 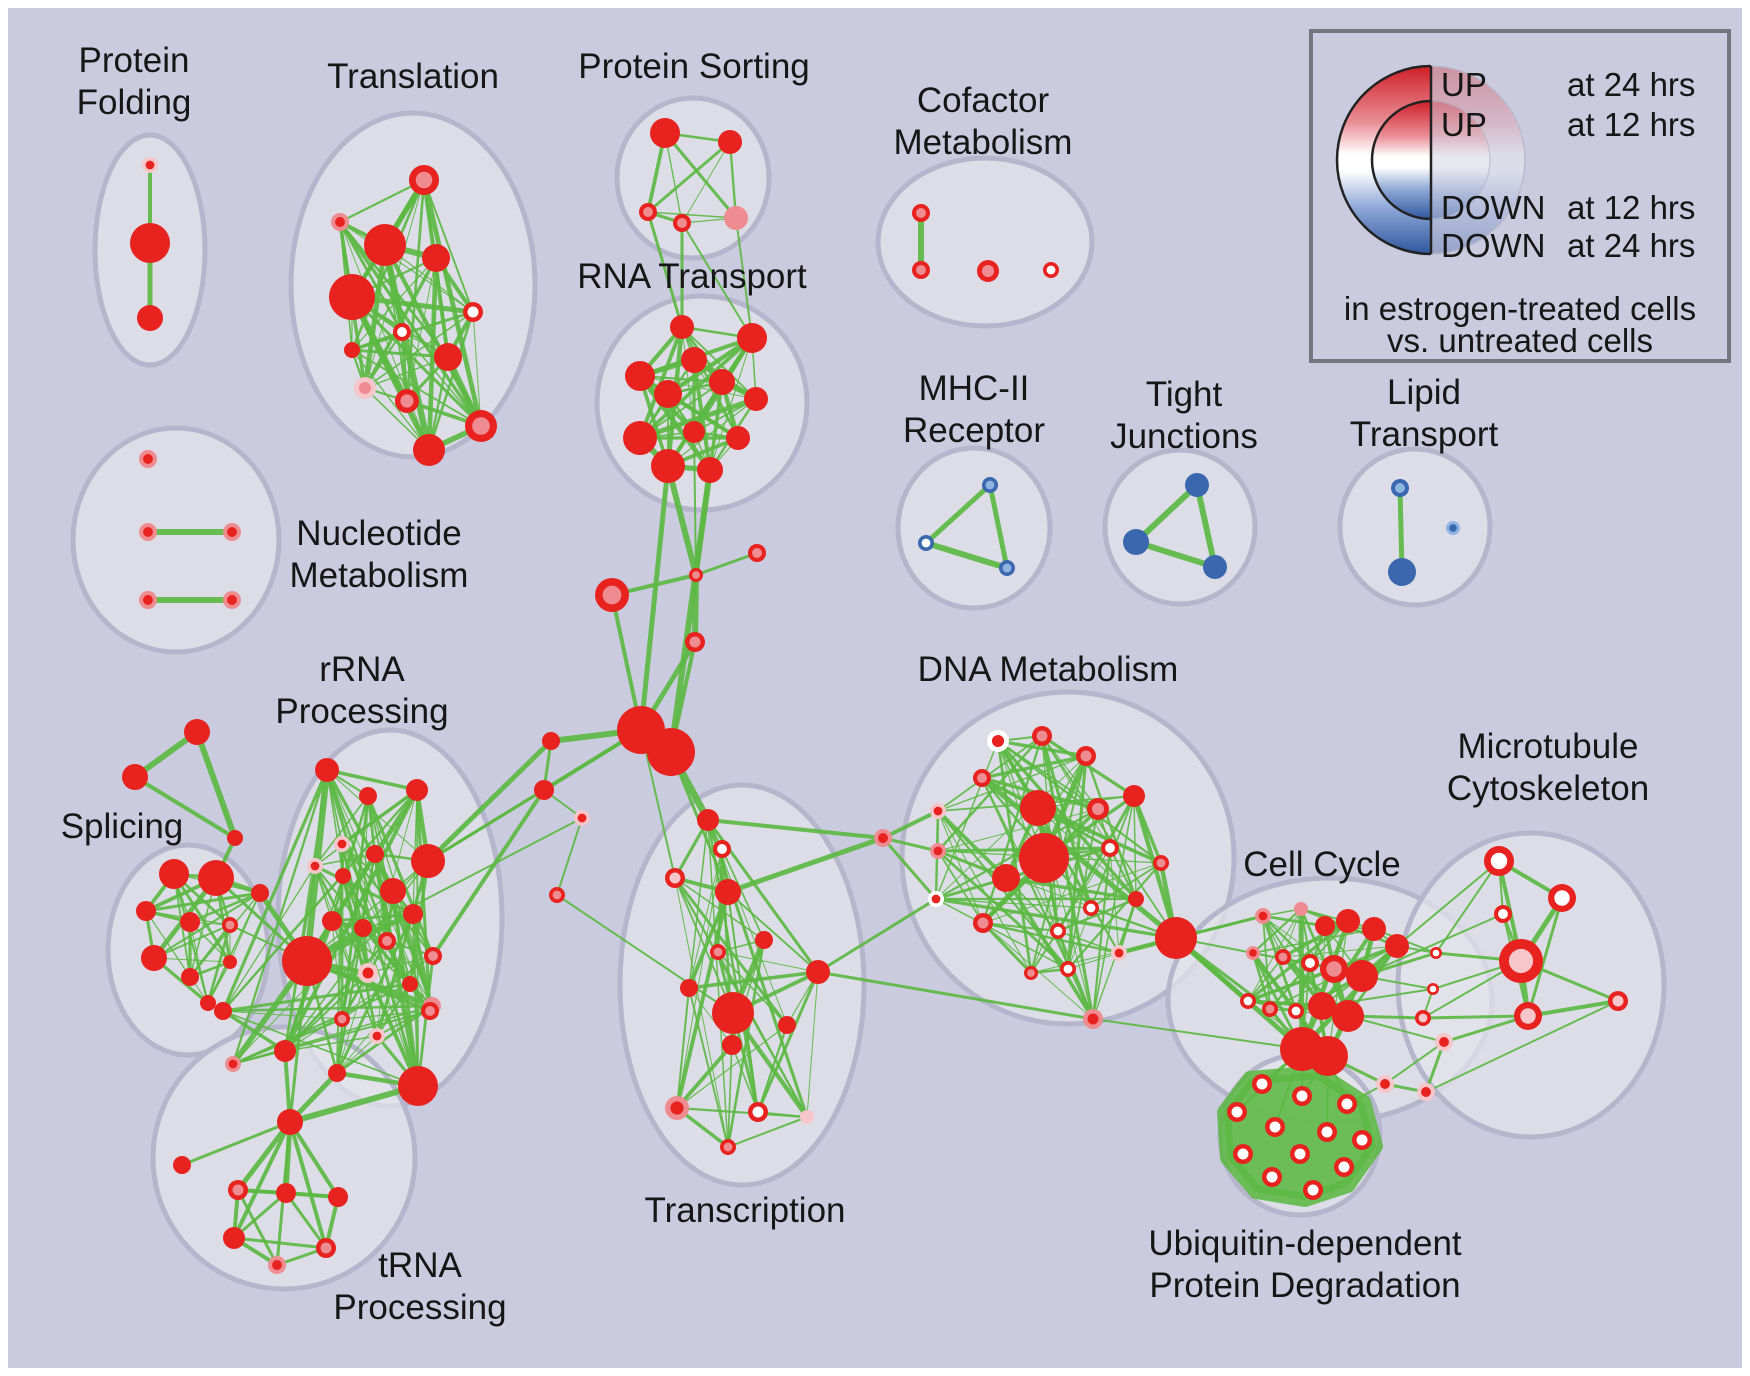 What do you see at coordinates (235, 838) in the screenshot?
I see `node-tri` at bounding box center [235, 838].